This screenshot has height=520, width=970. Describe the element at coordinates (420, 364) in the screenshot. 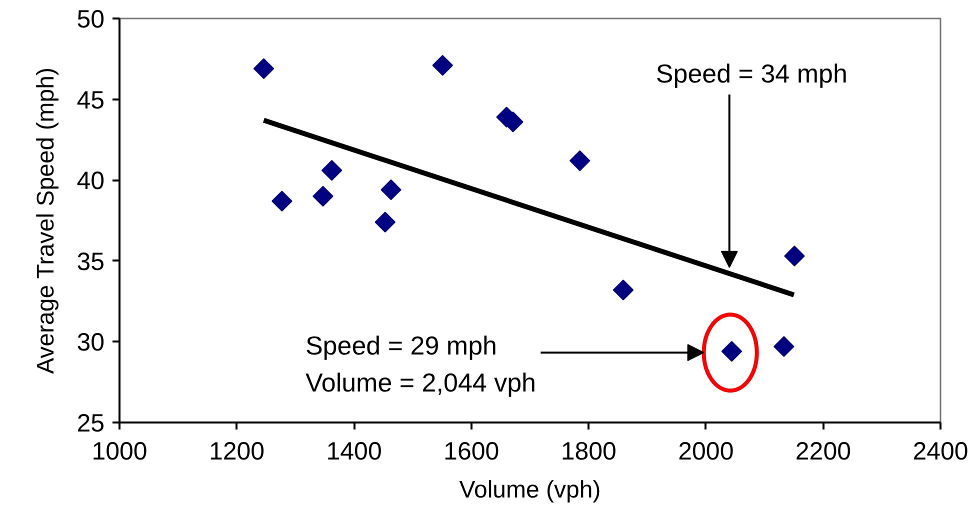

I see `annotation: Speed = 29 mph Volume = 2,044 vph` at that location.